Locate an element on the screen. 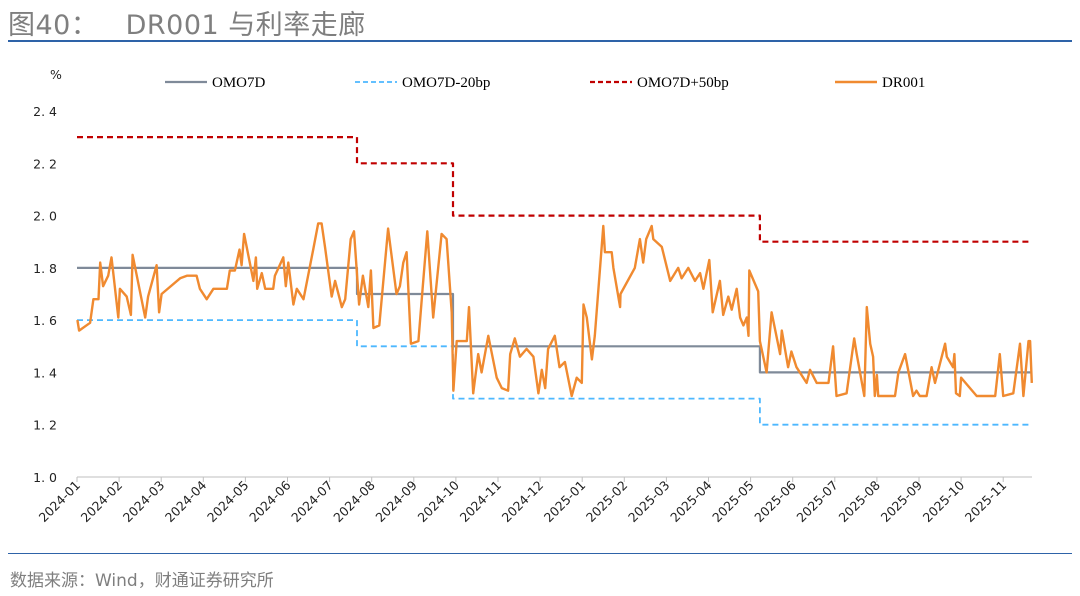  x-tick-label: 2024-03 is located at coordinates (144, 502).